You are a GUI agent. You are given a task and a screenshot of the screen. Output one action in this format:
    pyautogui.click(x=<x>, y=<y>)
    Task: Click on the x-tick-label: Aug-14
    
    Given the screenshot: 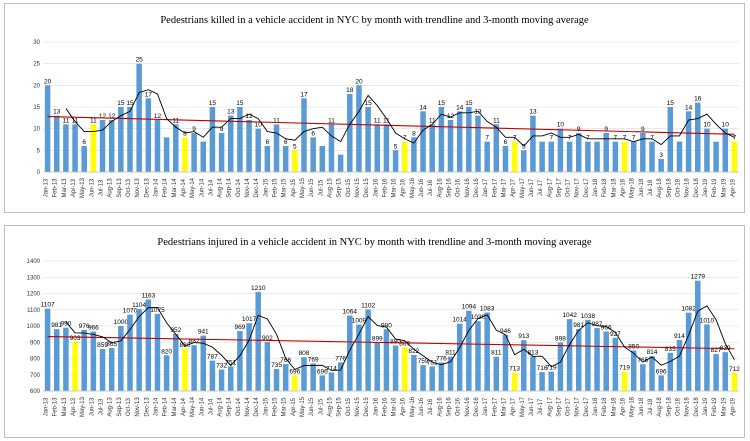 What is the action you would take?
    pyautogui.click(x=221, y=407)
    